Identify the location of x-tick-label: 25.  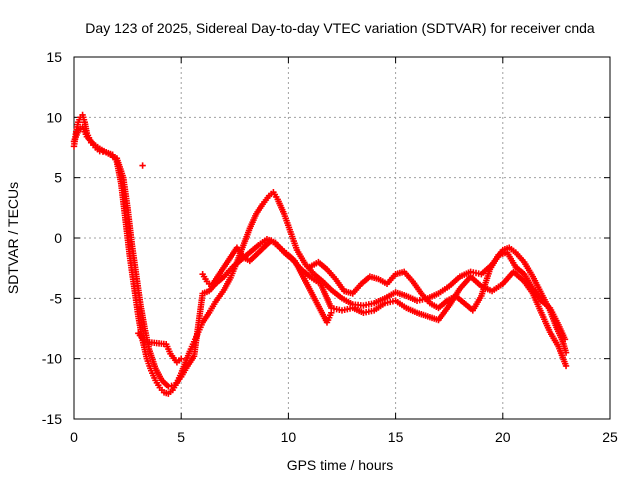
(610, 437).